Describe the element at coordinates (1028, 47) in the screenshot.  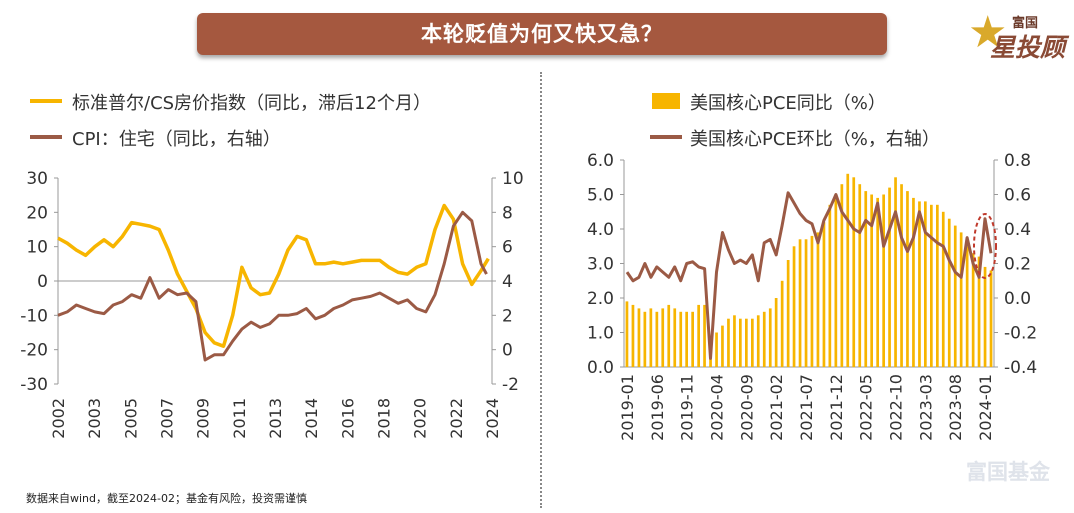
I see `brand-line2: 星投顾` at that location.